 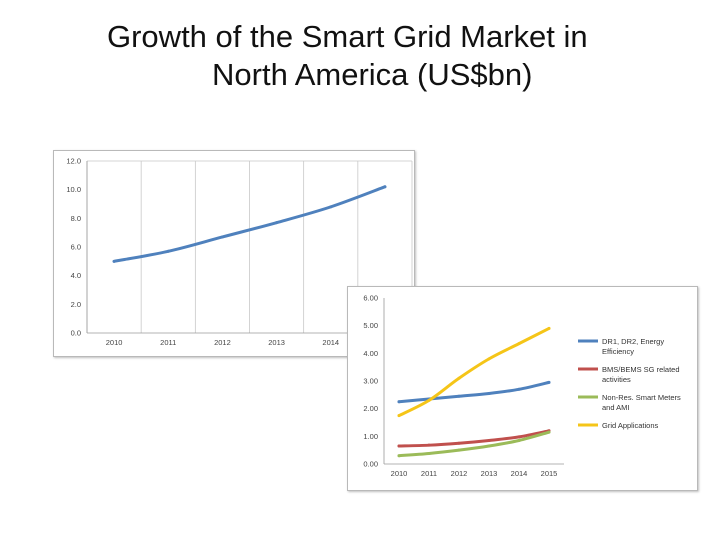 What do you see at coordinates (76, 247) in the screenshot?
I see `y-tick-label: 6.0` at bounding box center [76, 247].